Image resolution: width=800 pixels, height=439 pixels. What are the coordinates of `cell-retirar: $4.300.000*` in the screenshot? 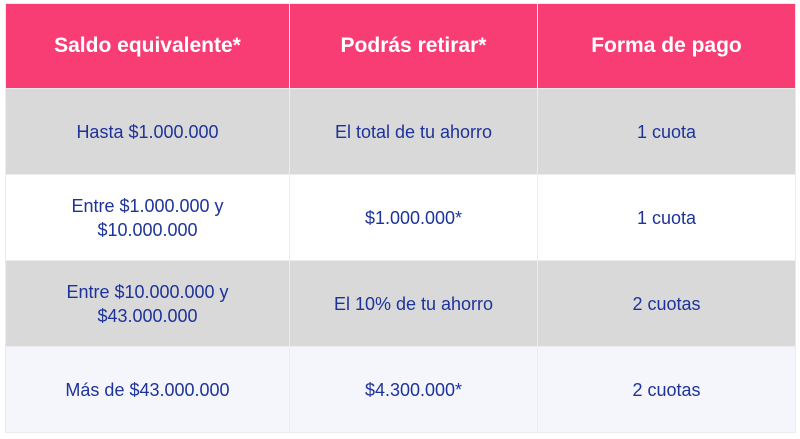 It's located at (413, 389).